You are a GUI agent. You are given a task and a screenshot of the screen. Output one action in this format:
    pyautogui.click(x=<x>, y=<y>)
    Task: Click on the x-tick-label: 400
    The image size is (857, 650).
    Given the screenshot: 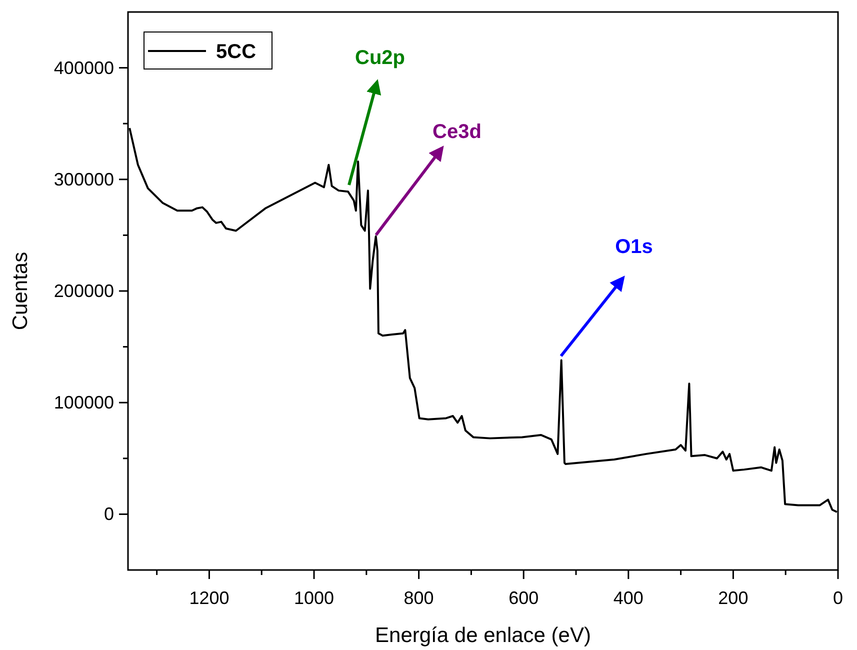 What is the action you would take?
    pyautogui.click(x=628, y=598)
    